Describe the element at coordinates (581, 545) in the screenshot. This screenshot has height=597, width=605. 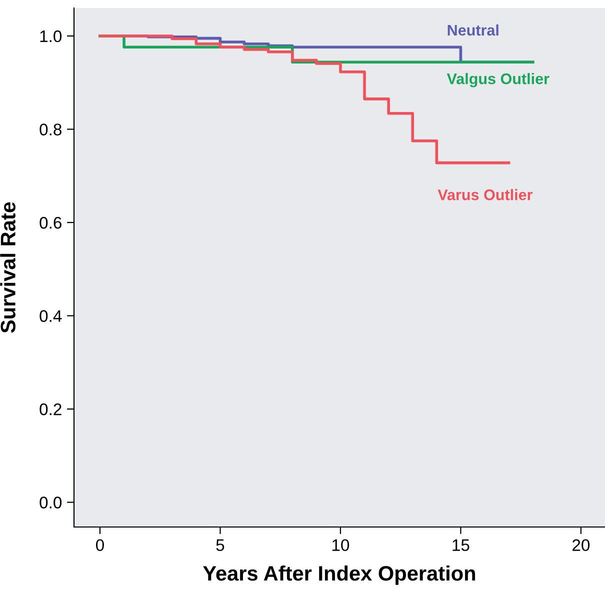
I see `x-tick-label: 20` at that location.